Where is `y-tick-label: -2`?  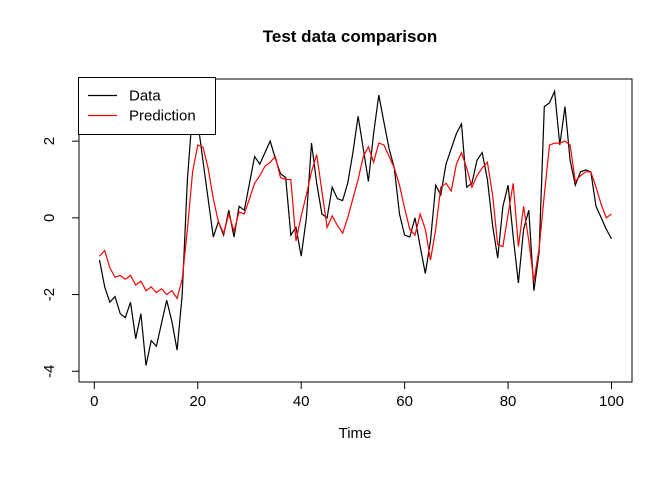 y-tick-label: -2 is located at coordinates (49, 294).